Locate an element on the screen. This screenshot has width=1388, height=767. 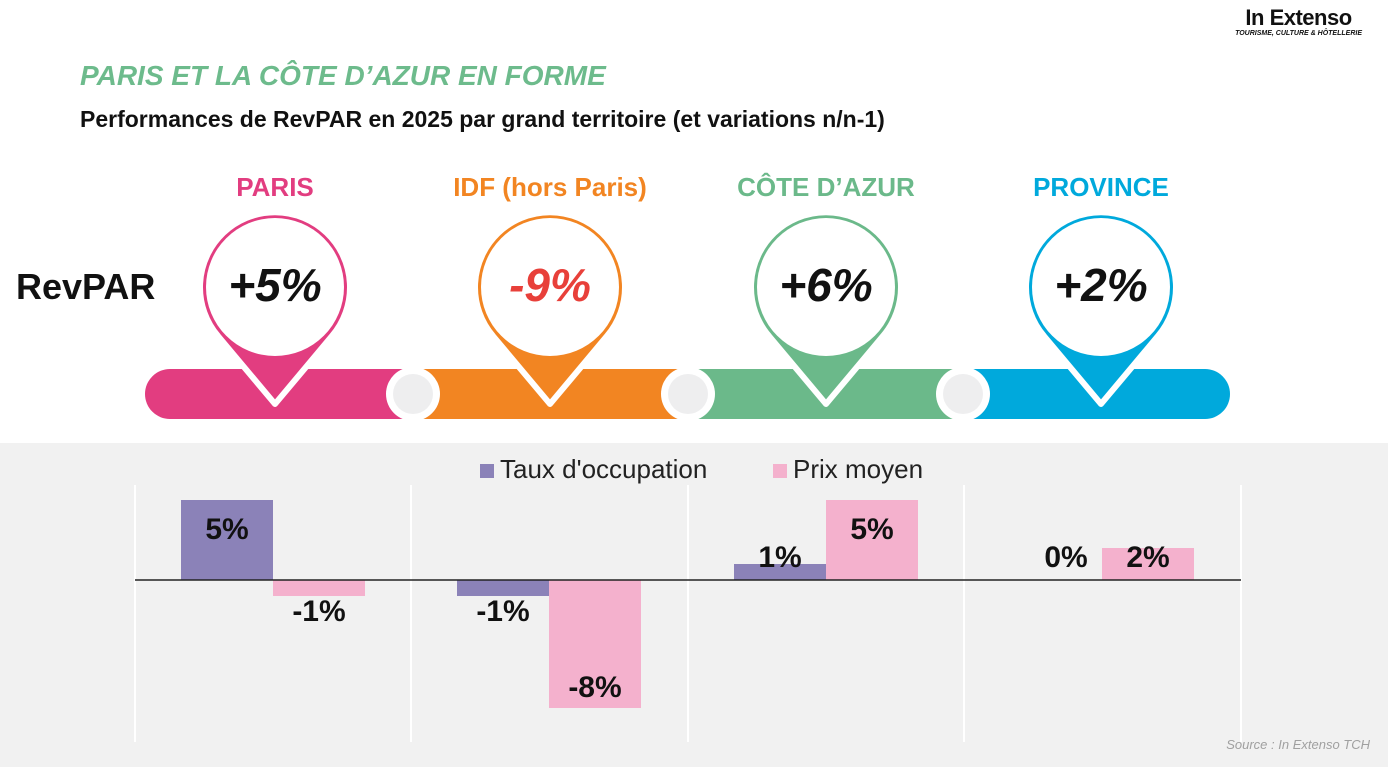
logo-tagline: TOURISME, CULTURE & HÔTELLERIE is located at coordinates (1298, 33).